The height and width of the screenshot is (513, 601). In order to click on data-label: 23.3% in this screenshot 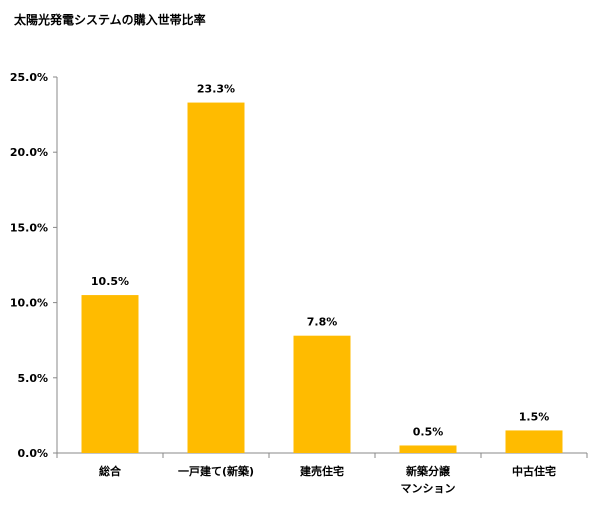, I will do `click(216, 89)`.